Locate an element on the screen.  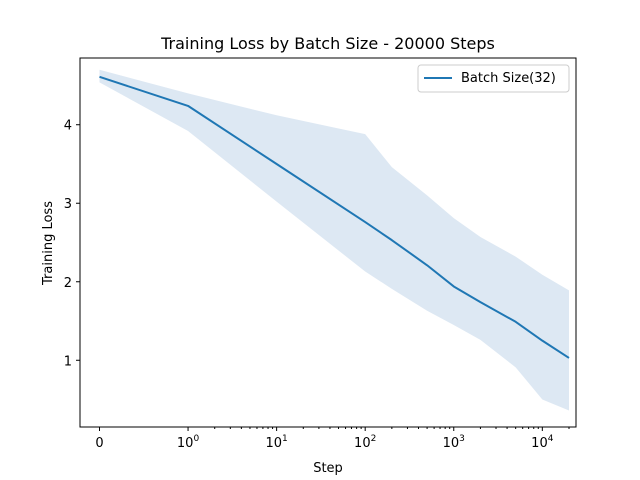
y-tick-label: 4 is located at coordinates (68, 126).